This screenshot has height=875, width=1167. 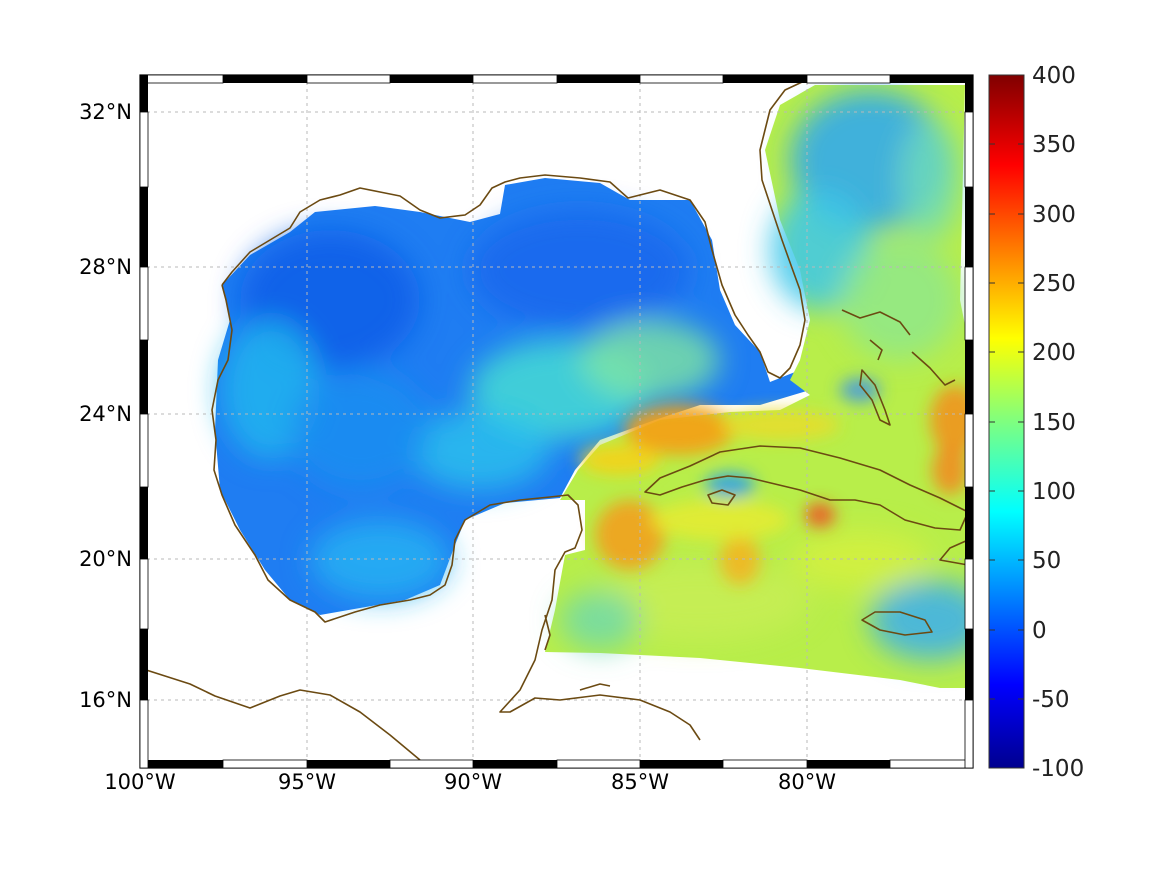 What do you see at coordinates (1054, 215) in the screenshot?
I see `colorbar-label: 300` at bounding box center [1054, 215].